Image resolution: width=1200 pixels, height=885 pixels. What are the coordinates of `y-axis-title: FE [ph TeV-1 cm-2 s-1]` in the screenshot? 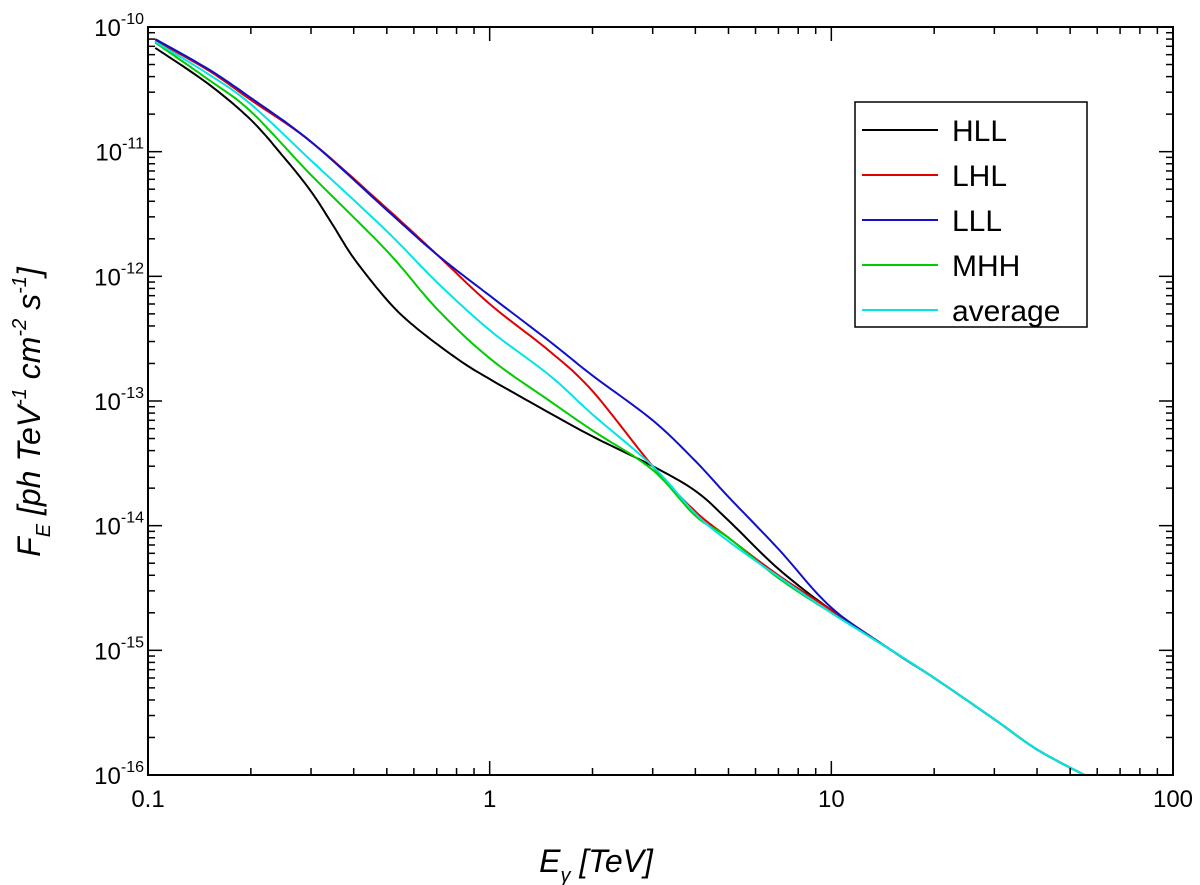 It's located at (32, 411).